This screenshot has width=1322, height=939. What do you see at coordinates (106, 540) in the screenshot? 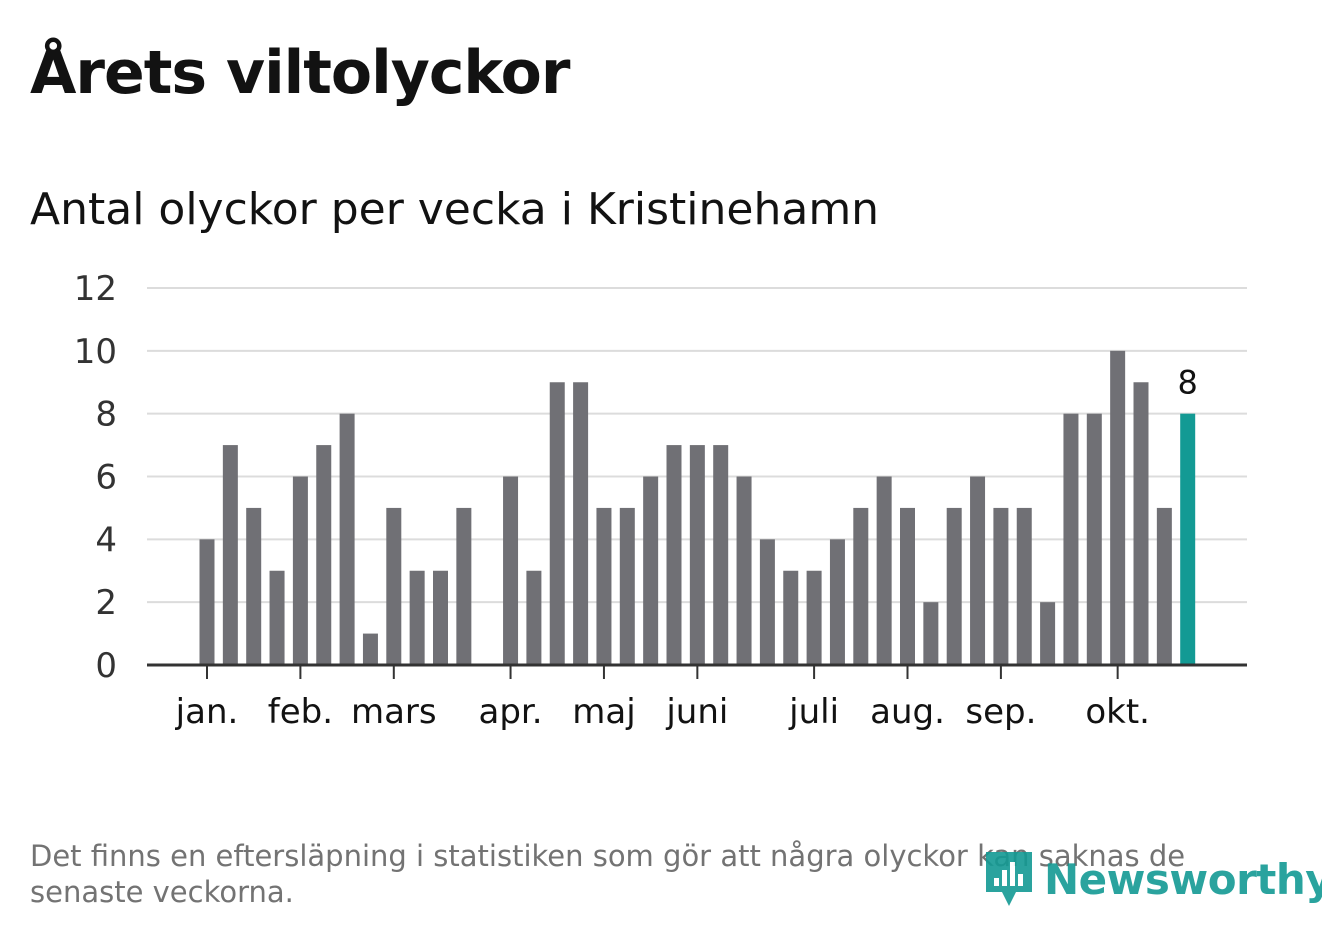
I see `y-tick-label: 4` at bounding box center [106, 540].